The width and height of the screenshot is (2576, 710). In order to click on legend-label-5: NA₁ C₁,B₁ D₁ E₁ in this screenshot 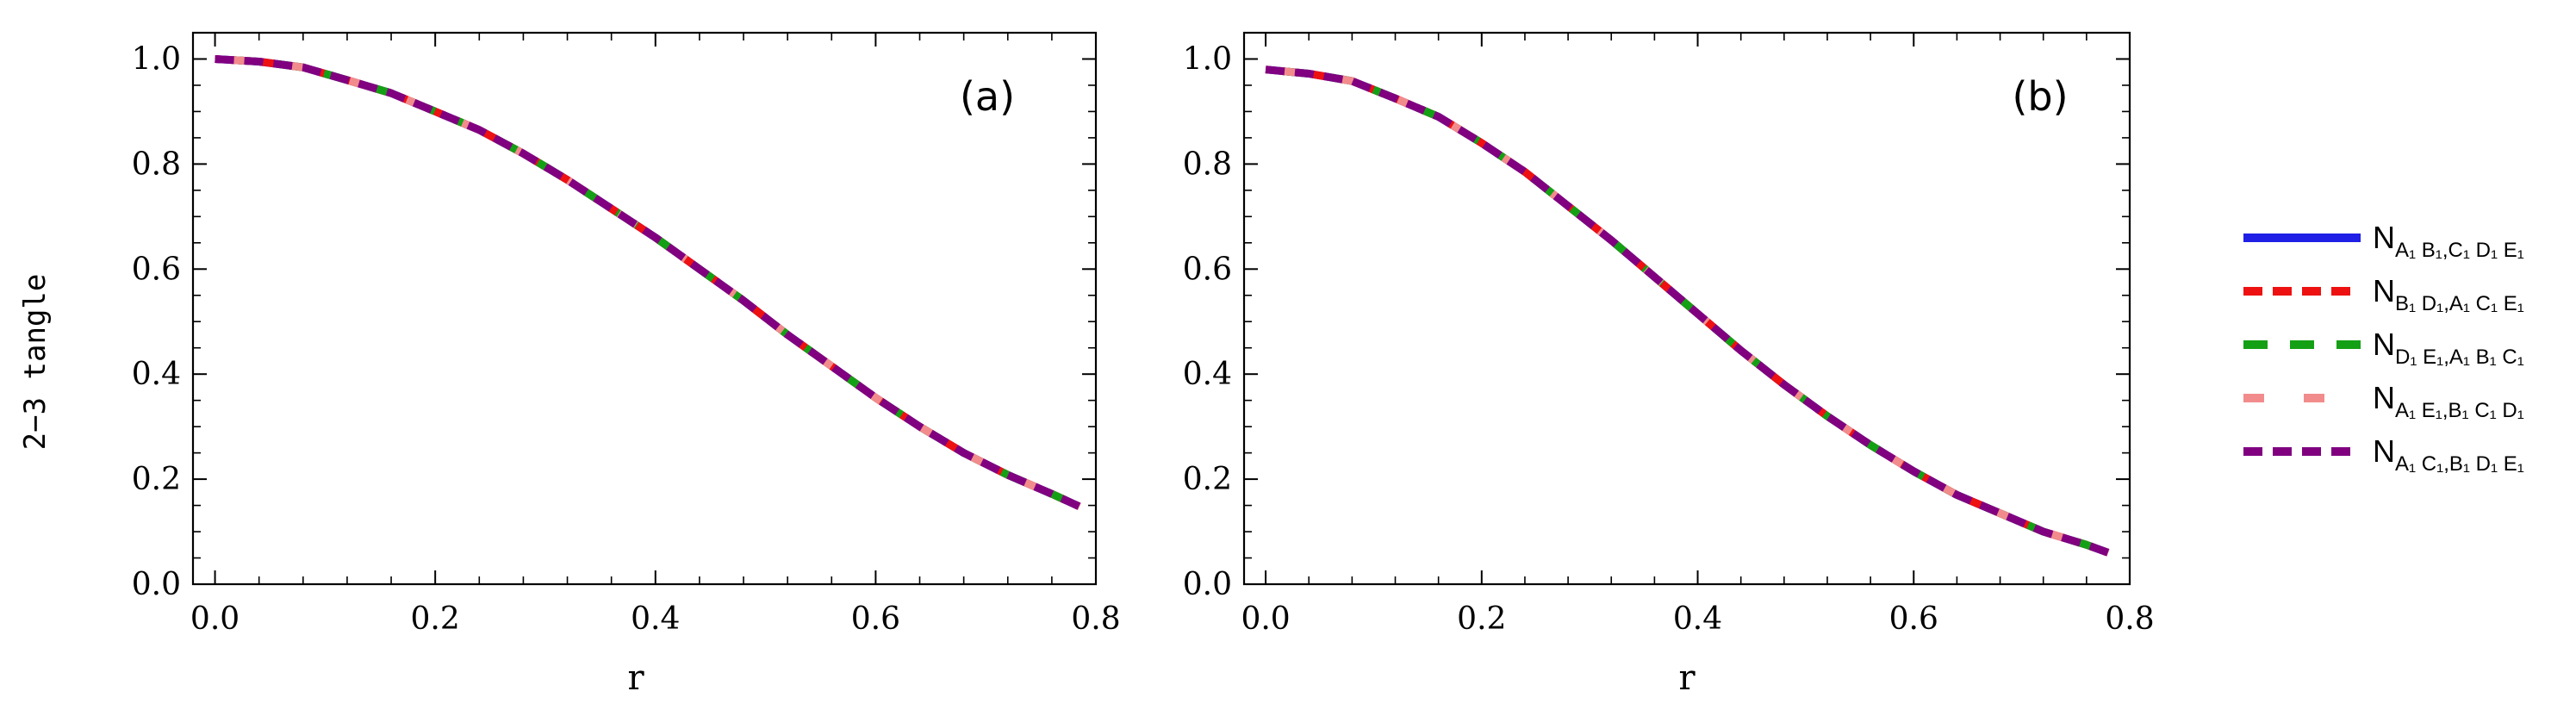, I will do `click(2449, 454)`.